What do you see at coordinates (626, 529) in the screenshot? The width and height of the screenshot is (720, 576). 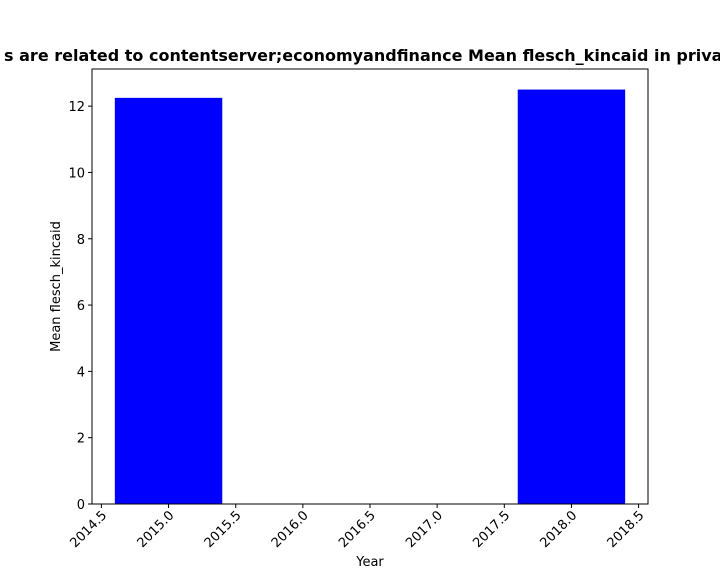 I see `x-tick-label: 2018.5` at bounding box center [626, 529].